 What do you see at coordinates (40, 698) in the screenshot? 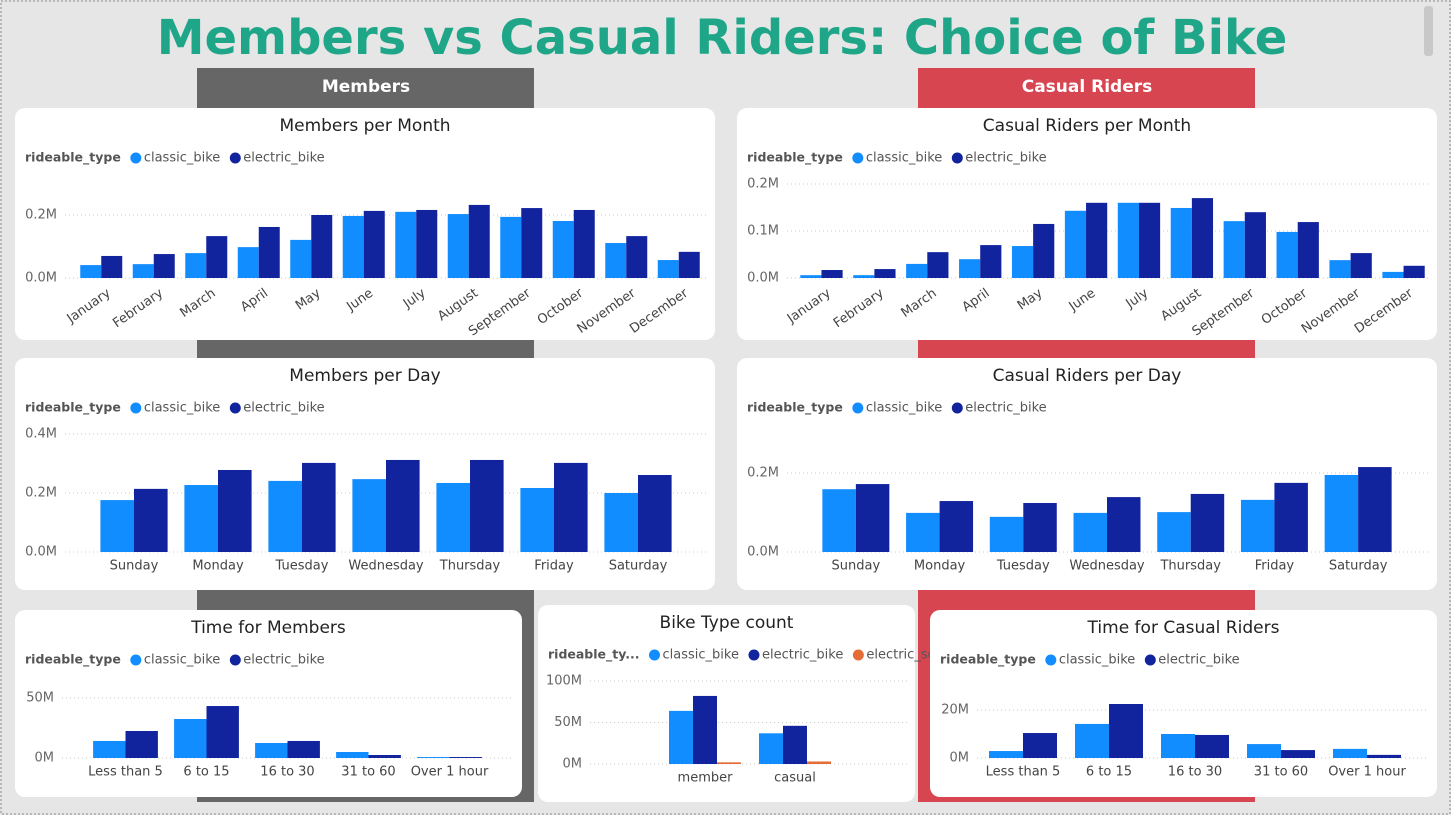
I see `y-tick-label: 50M` at bounding box center [40, 698].